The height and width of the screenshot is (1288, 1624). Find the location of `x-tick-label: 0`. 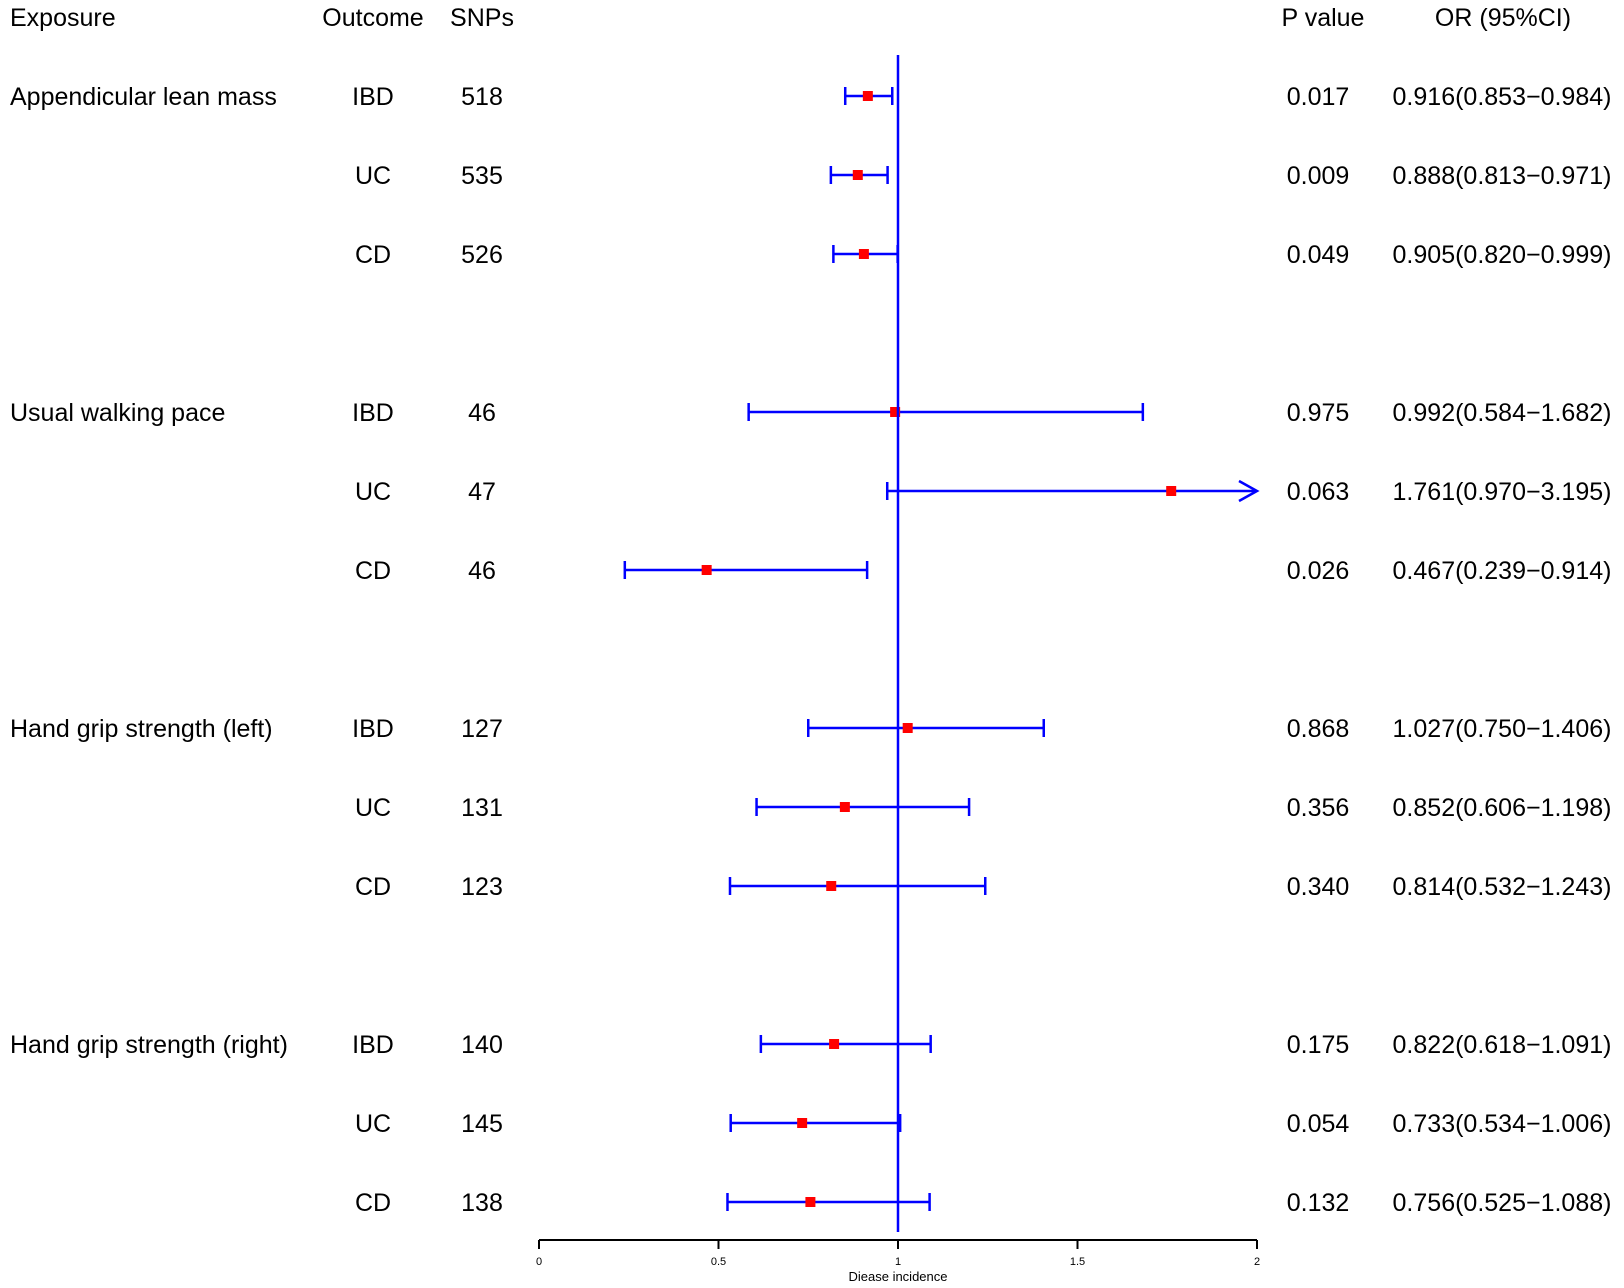

x-tick-label: 0 is located at coordinates (539, 1262).